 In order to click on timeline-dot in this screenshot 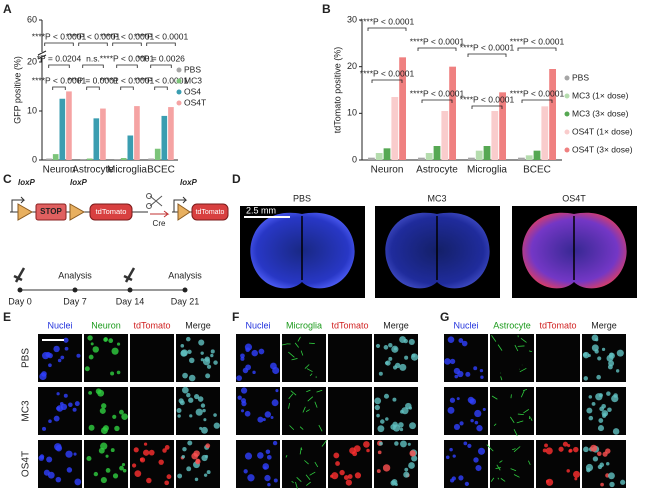, I will do `click(75, 290)`.